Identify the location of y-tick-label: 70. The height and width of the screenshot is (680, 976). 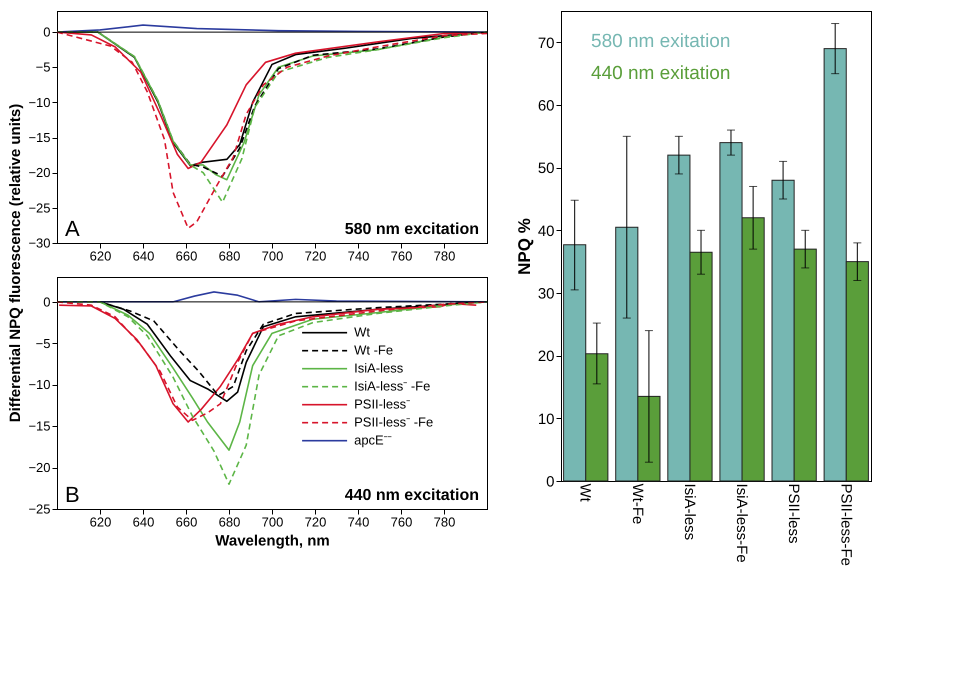
(546, 43).